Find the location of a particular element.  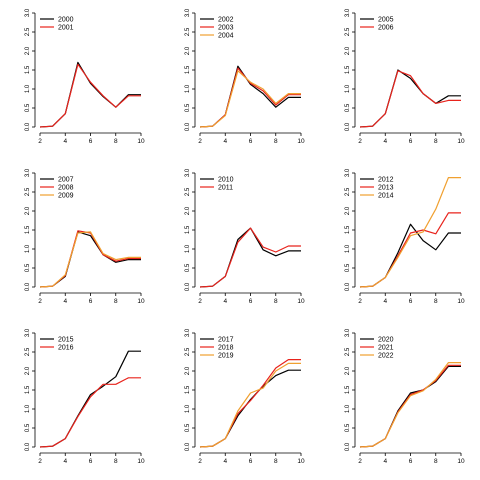

series-line-2011 is located at coordinates (250, 257).